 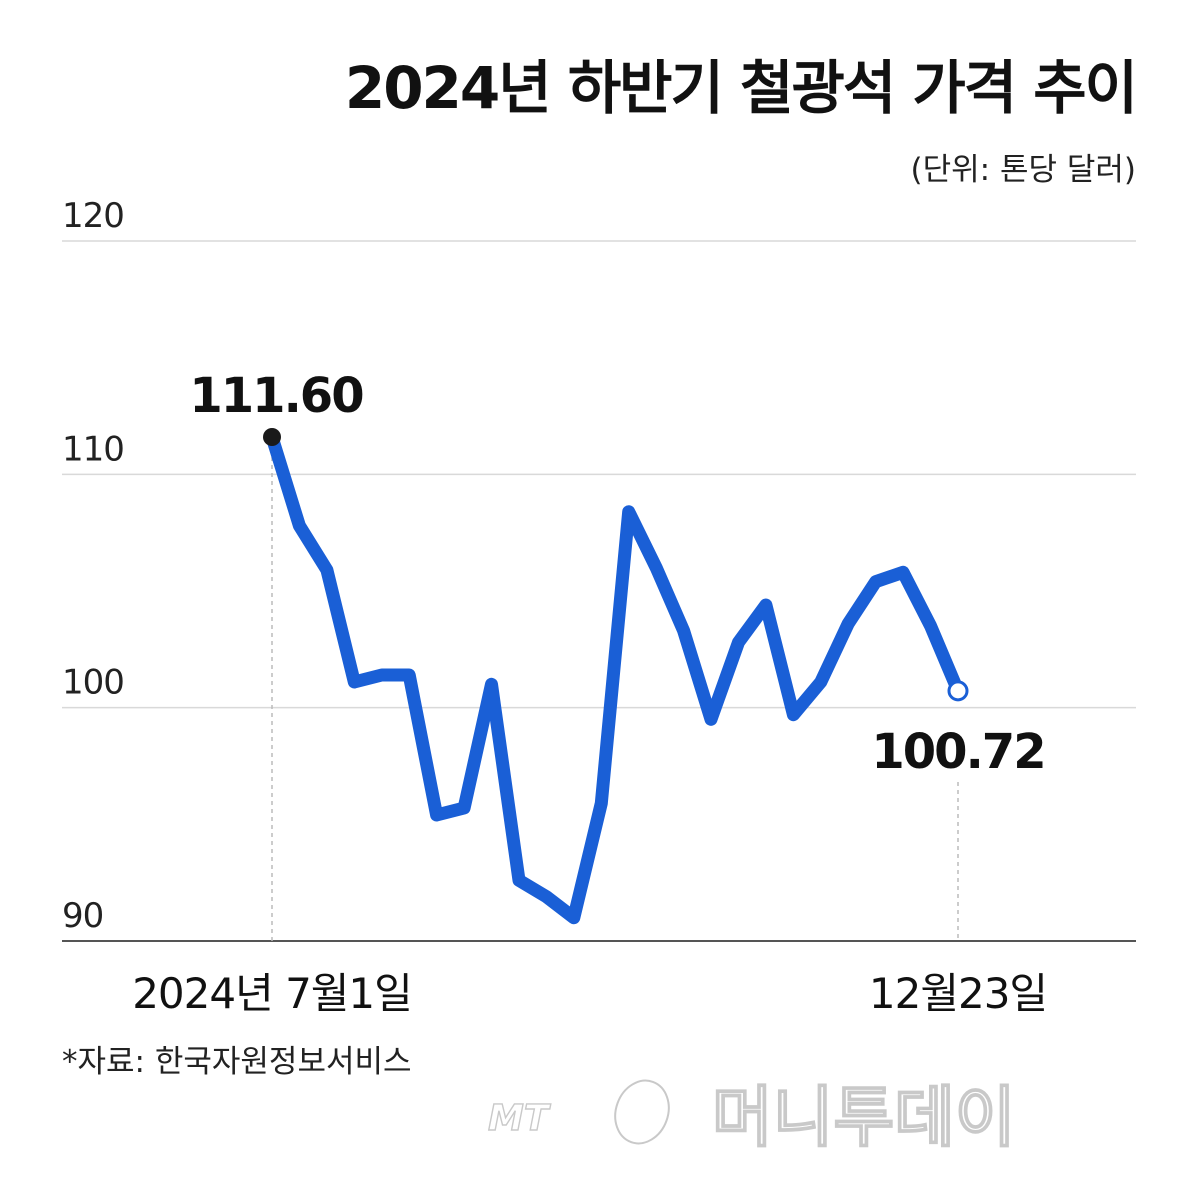 I want to click on x-tick-first: 2024년 7월1일, so click(x=272, y=993).